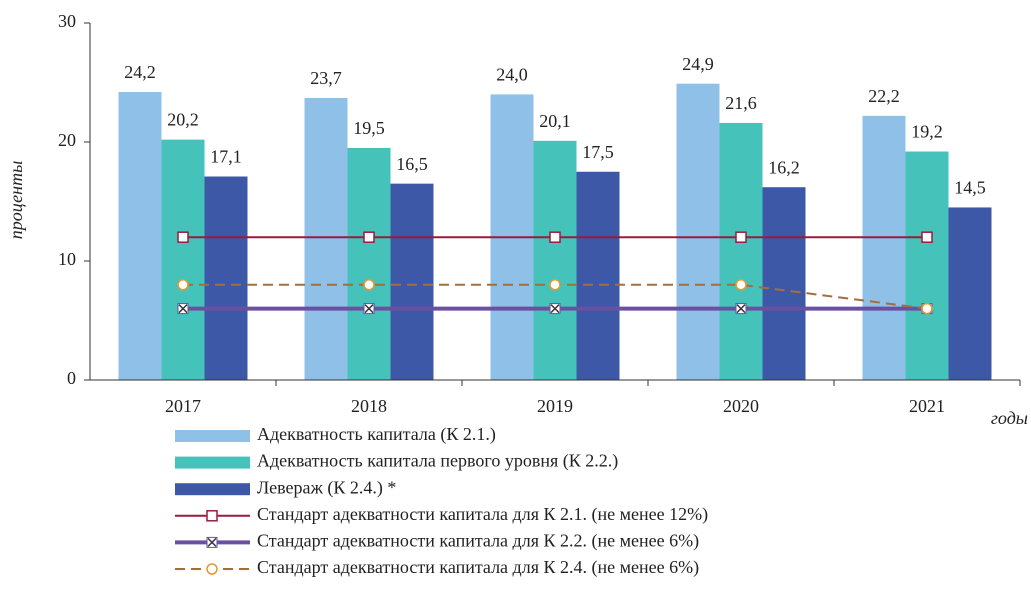 Image resolution: width=1031 pixels, height=604 pixels. What do you see at coordinates (555, 406) in the screenshot?
I see `x-tick-label: 2019` at bounding box center [555, 406].